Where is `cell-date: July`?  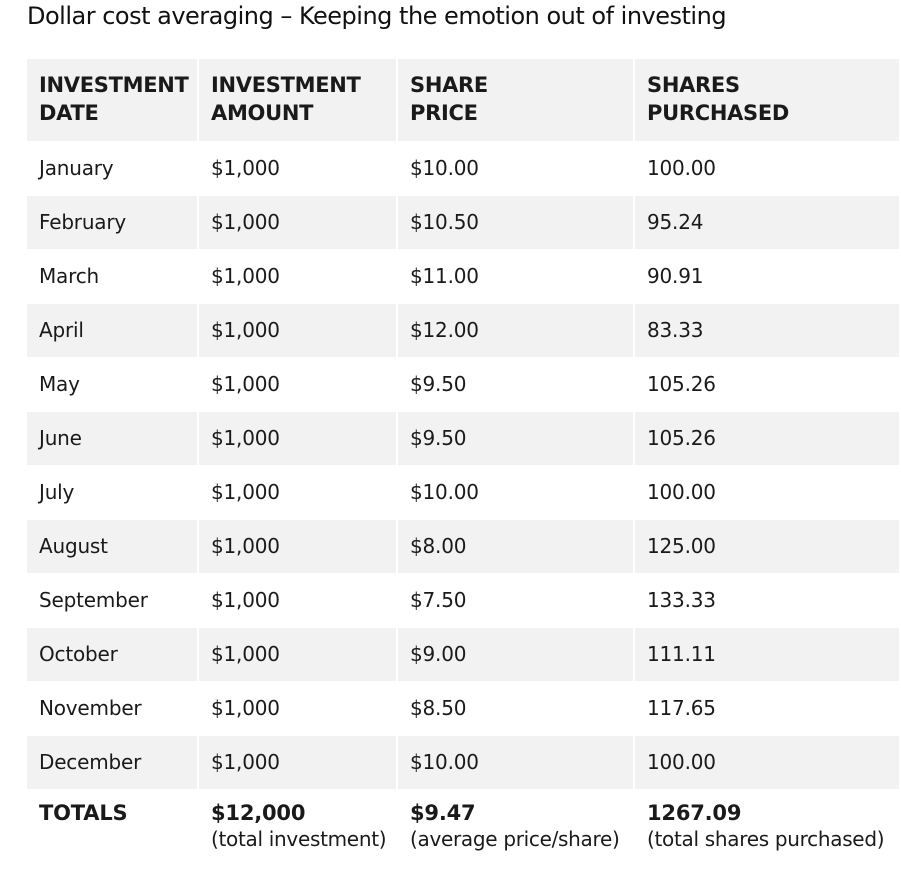 cell-date: July is located at coordinates (113, 491).